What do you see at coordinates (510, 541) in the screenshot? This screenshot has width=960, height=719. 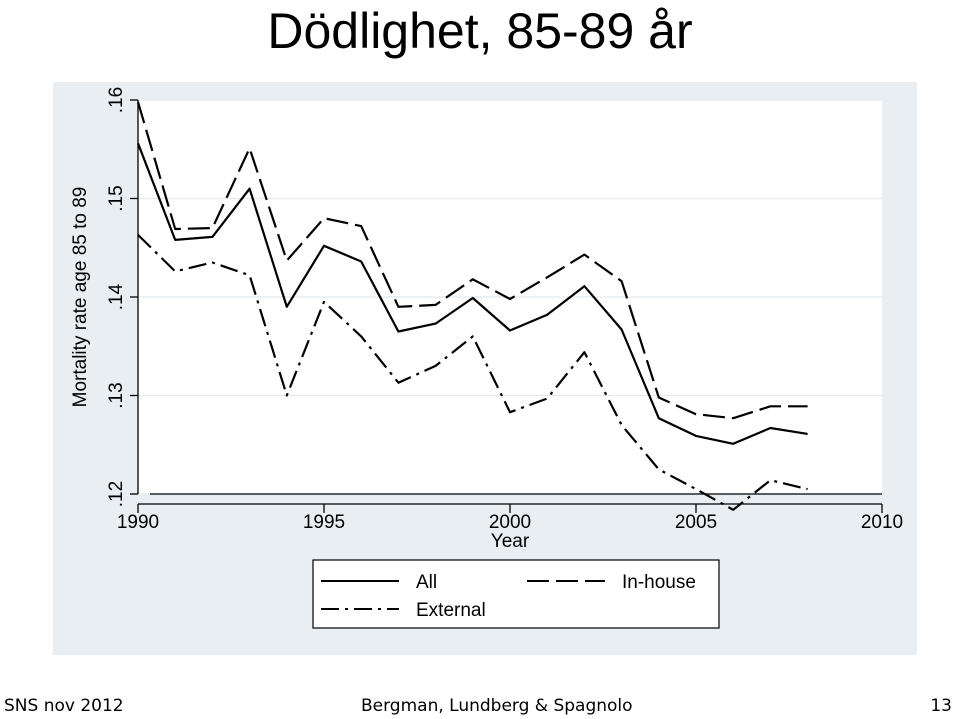 I see `x-axis-title: Year` at bounding box center [510, 541].